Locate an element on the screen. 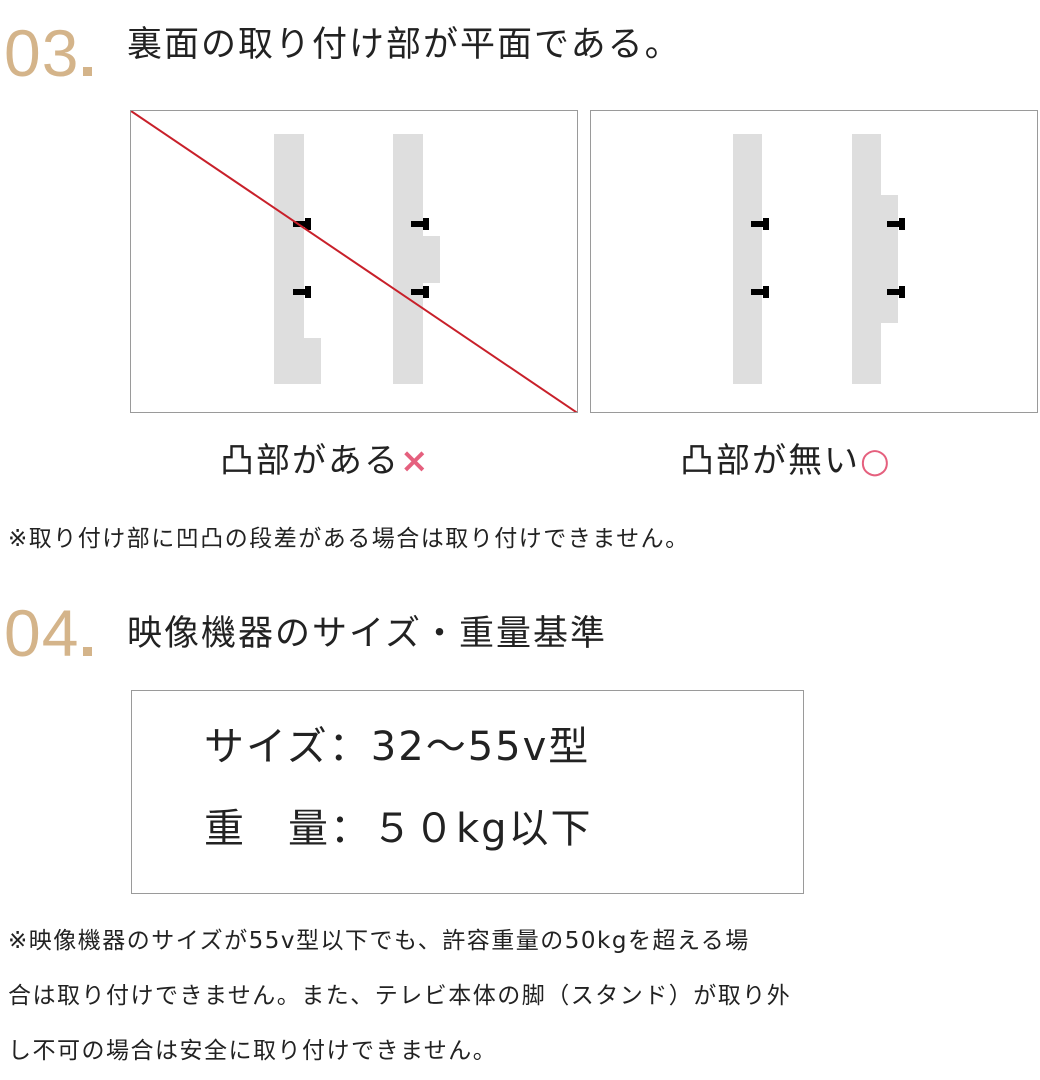 The image size is (1040, 1080). diagram-with-protrusion is located at coordinates (354, 261).